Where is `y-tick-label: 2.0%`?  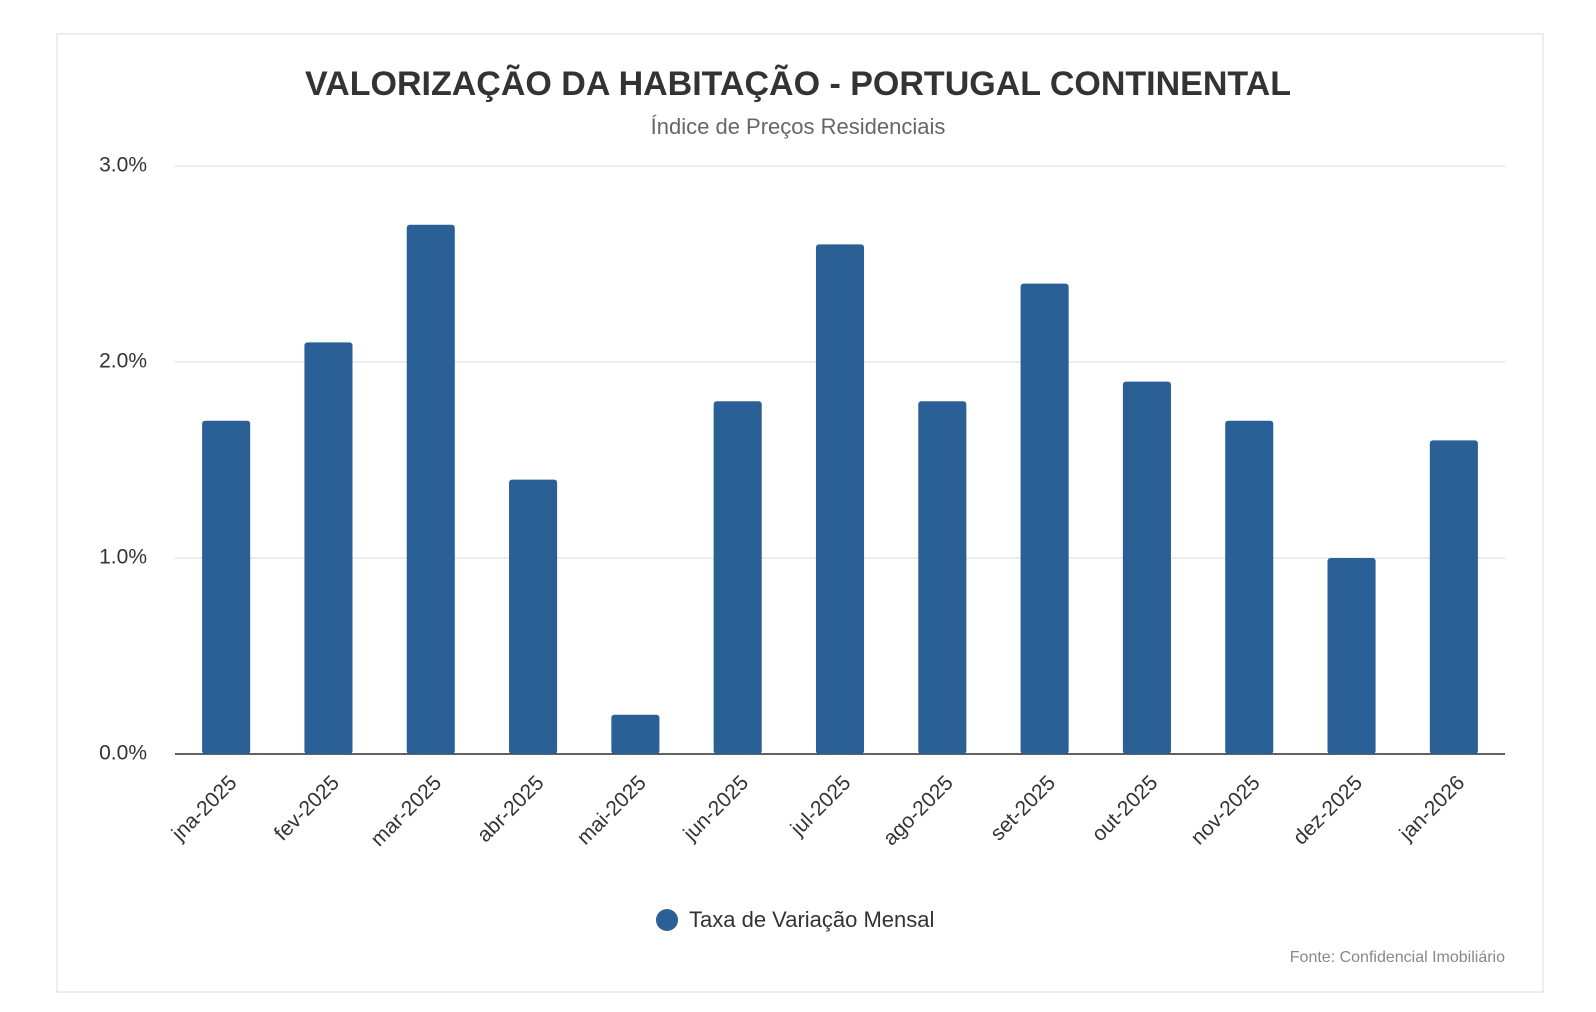
y-tick-label: 2.0% is located at coordinates (123, 361).